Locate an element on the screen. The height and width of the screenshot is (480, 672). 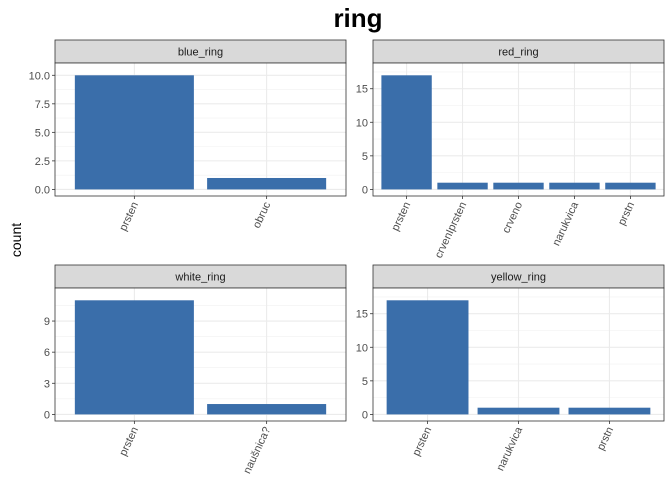
facet-strip-label: red_ring is located at coordinates (518, 53).